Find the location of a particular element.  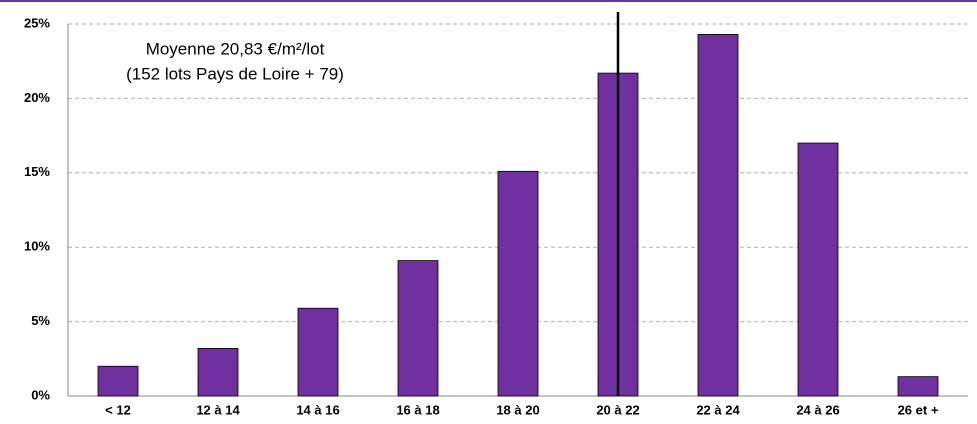

y-tick-label: 15% is located at coordinates (37, 171).